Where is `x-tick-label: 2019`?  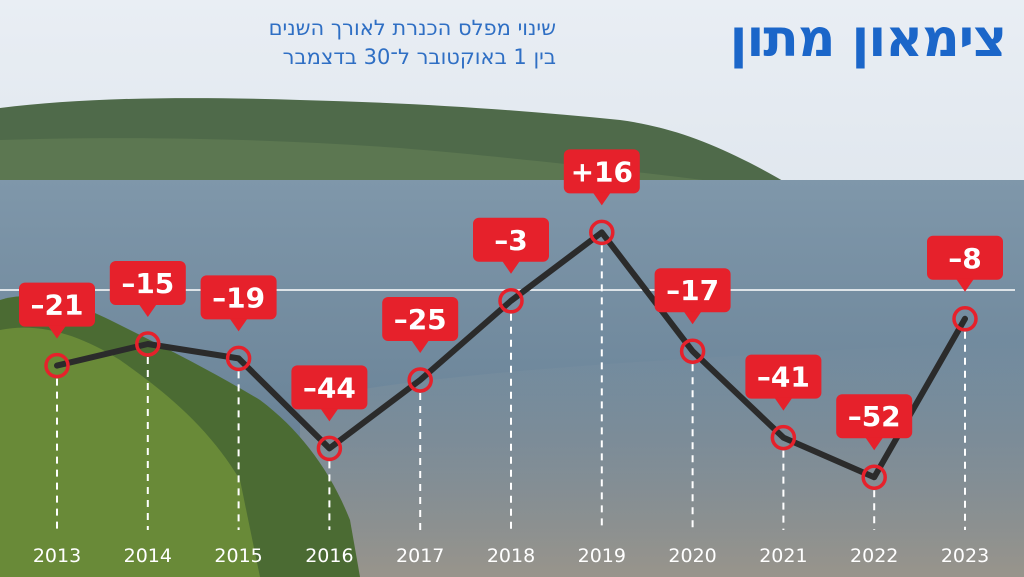 x-tick-label: 2019 is located at coordinates (602, 556).